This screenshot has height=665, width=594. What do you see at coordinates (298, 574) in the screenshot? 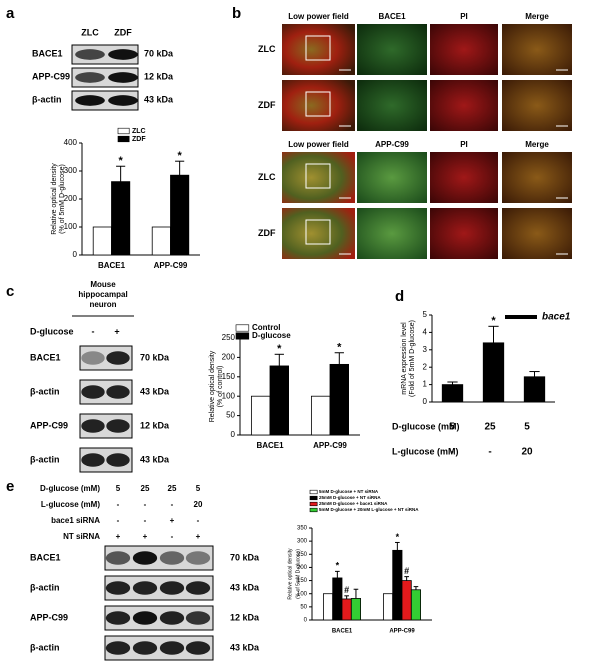
I see `y-axis-label: (% of 5mM D-glucose)` at bounding box center [298, 574].